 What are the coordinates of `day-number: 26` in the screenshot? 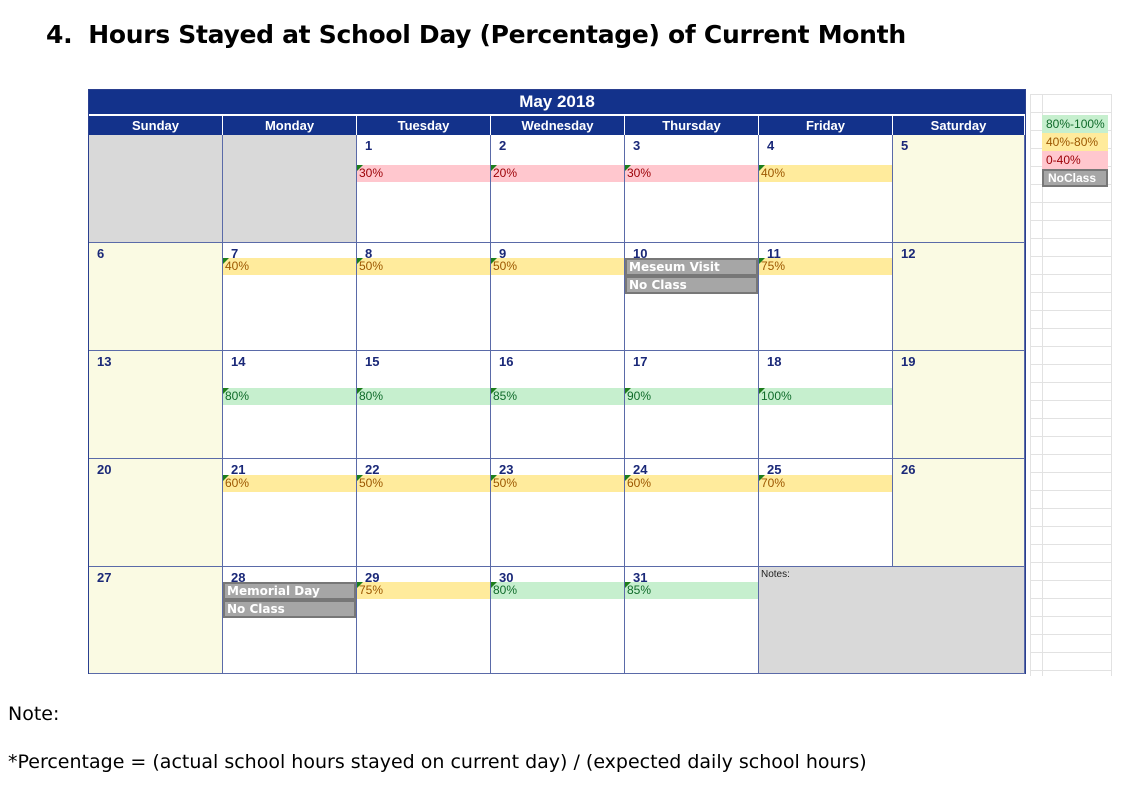 It's located at (908, 469).